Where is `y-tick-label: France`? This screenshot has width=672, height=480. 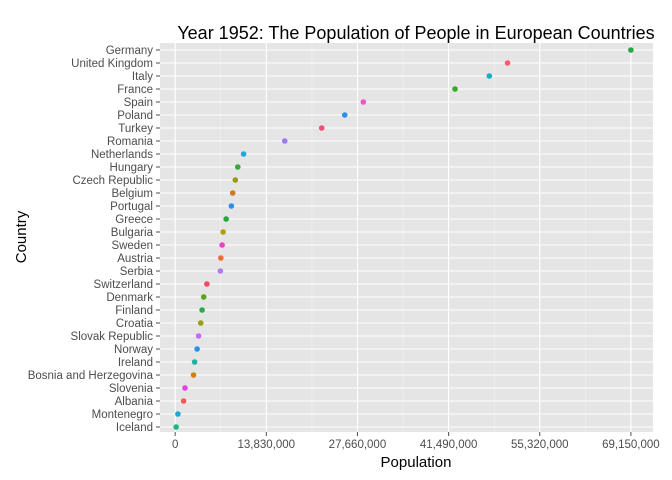 y-tick-label: France is located at coordinates (135, 90).